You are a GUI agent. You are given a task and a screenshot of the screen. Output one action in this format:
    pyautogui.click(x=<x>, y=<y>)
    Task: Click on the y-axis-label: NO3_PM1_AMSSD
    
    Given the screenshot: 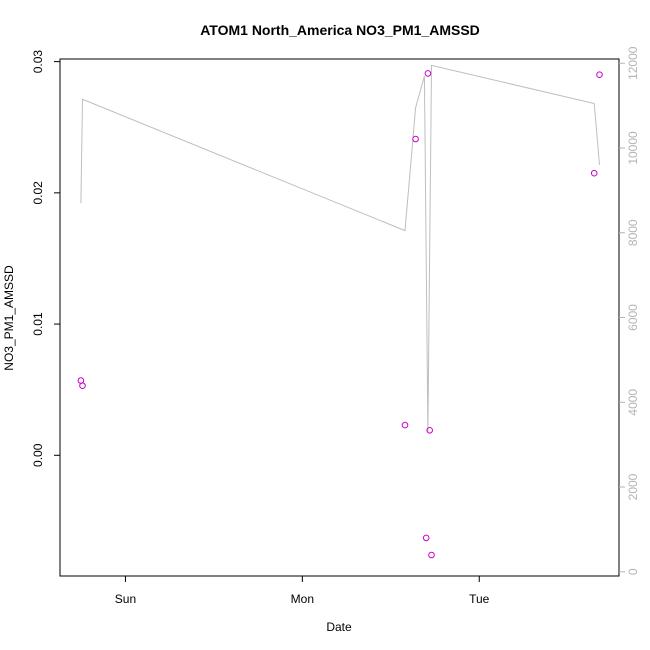 What is the action you would take?
    pyautogui.click(x=9, y=318)
    